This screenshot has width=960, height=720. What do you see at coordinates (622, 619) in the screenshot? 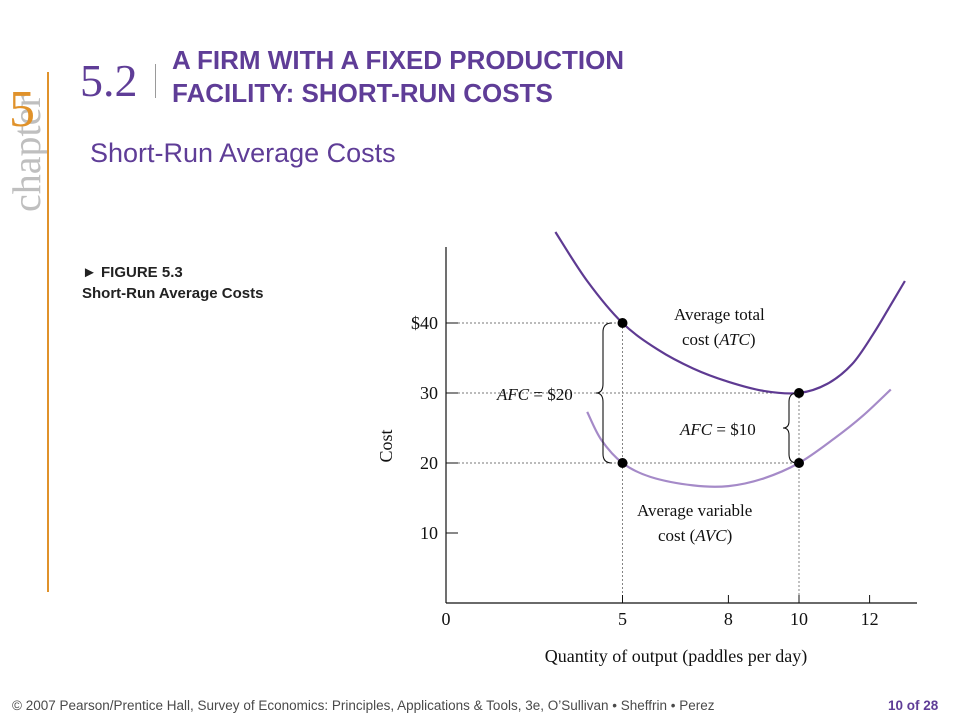
I see `x-tick-label: 5` at bounding box center [622, 619].